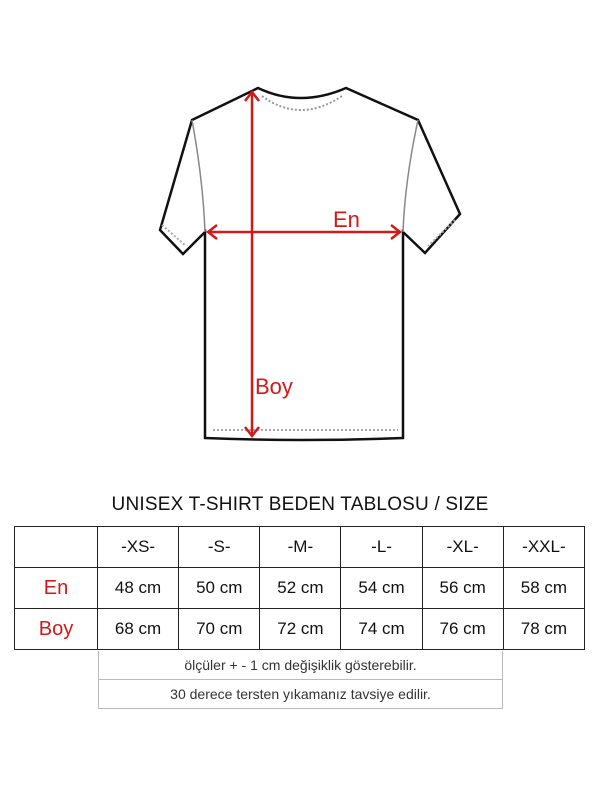  I want to click on size-chart-title: UNISEX T-SHIRT BEDEN TABLOSU / SIZE, so click(300, 504).